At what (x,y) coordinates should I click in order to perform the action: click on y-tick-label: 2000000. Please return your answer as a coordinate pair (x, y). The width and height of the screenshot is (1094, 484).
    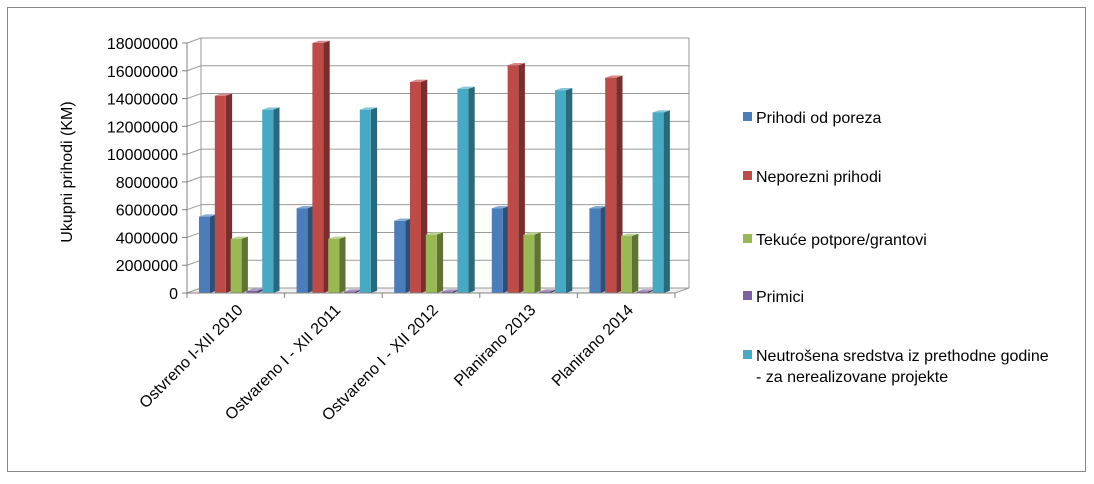
    Looking at the image, I should click on (147, 266).